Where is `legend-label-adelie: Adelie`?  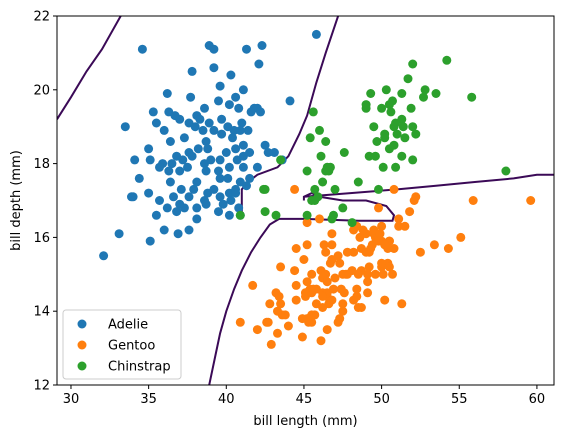 legend-label-adelie: Adelie is located at coordinates (128, 325).